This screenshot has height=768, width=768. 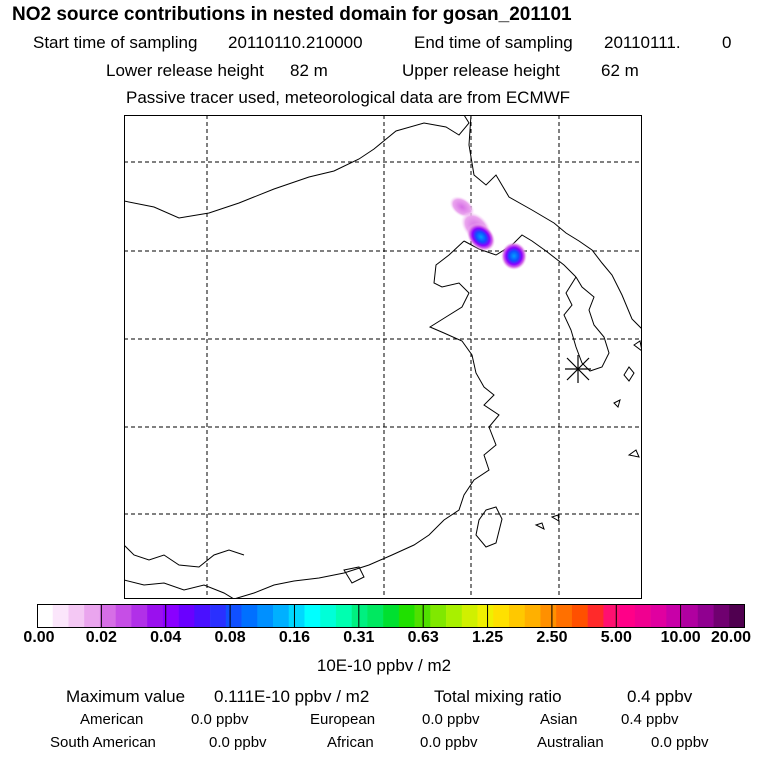 I want to click on station-marker-icon, so click(x=578, y=369).